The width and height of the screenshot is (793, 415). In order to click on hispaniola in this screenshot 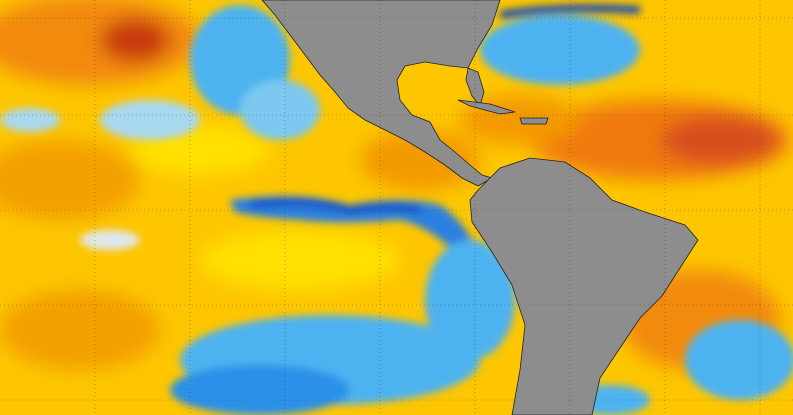, I will do `click(534, 121)`.